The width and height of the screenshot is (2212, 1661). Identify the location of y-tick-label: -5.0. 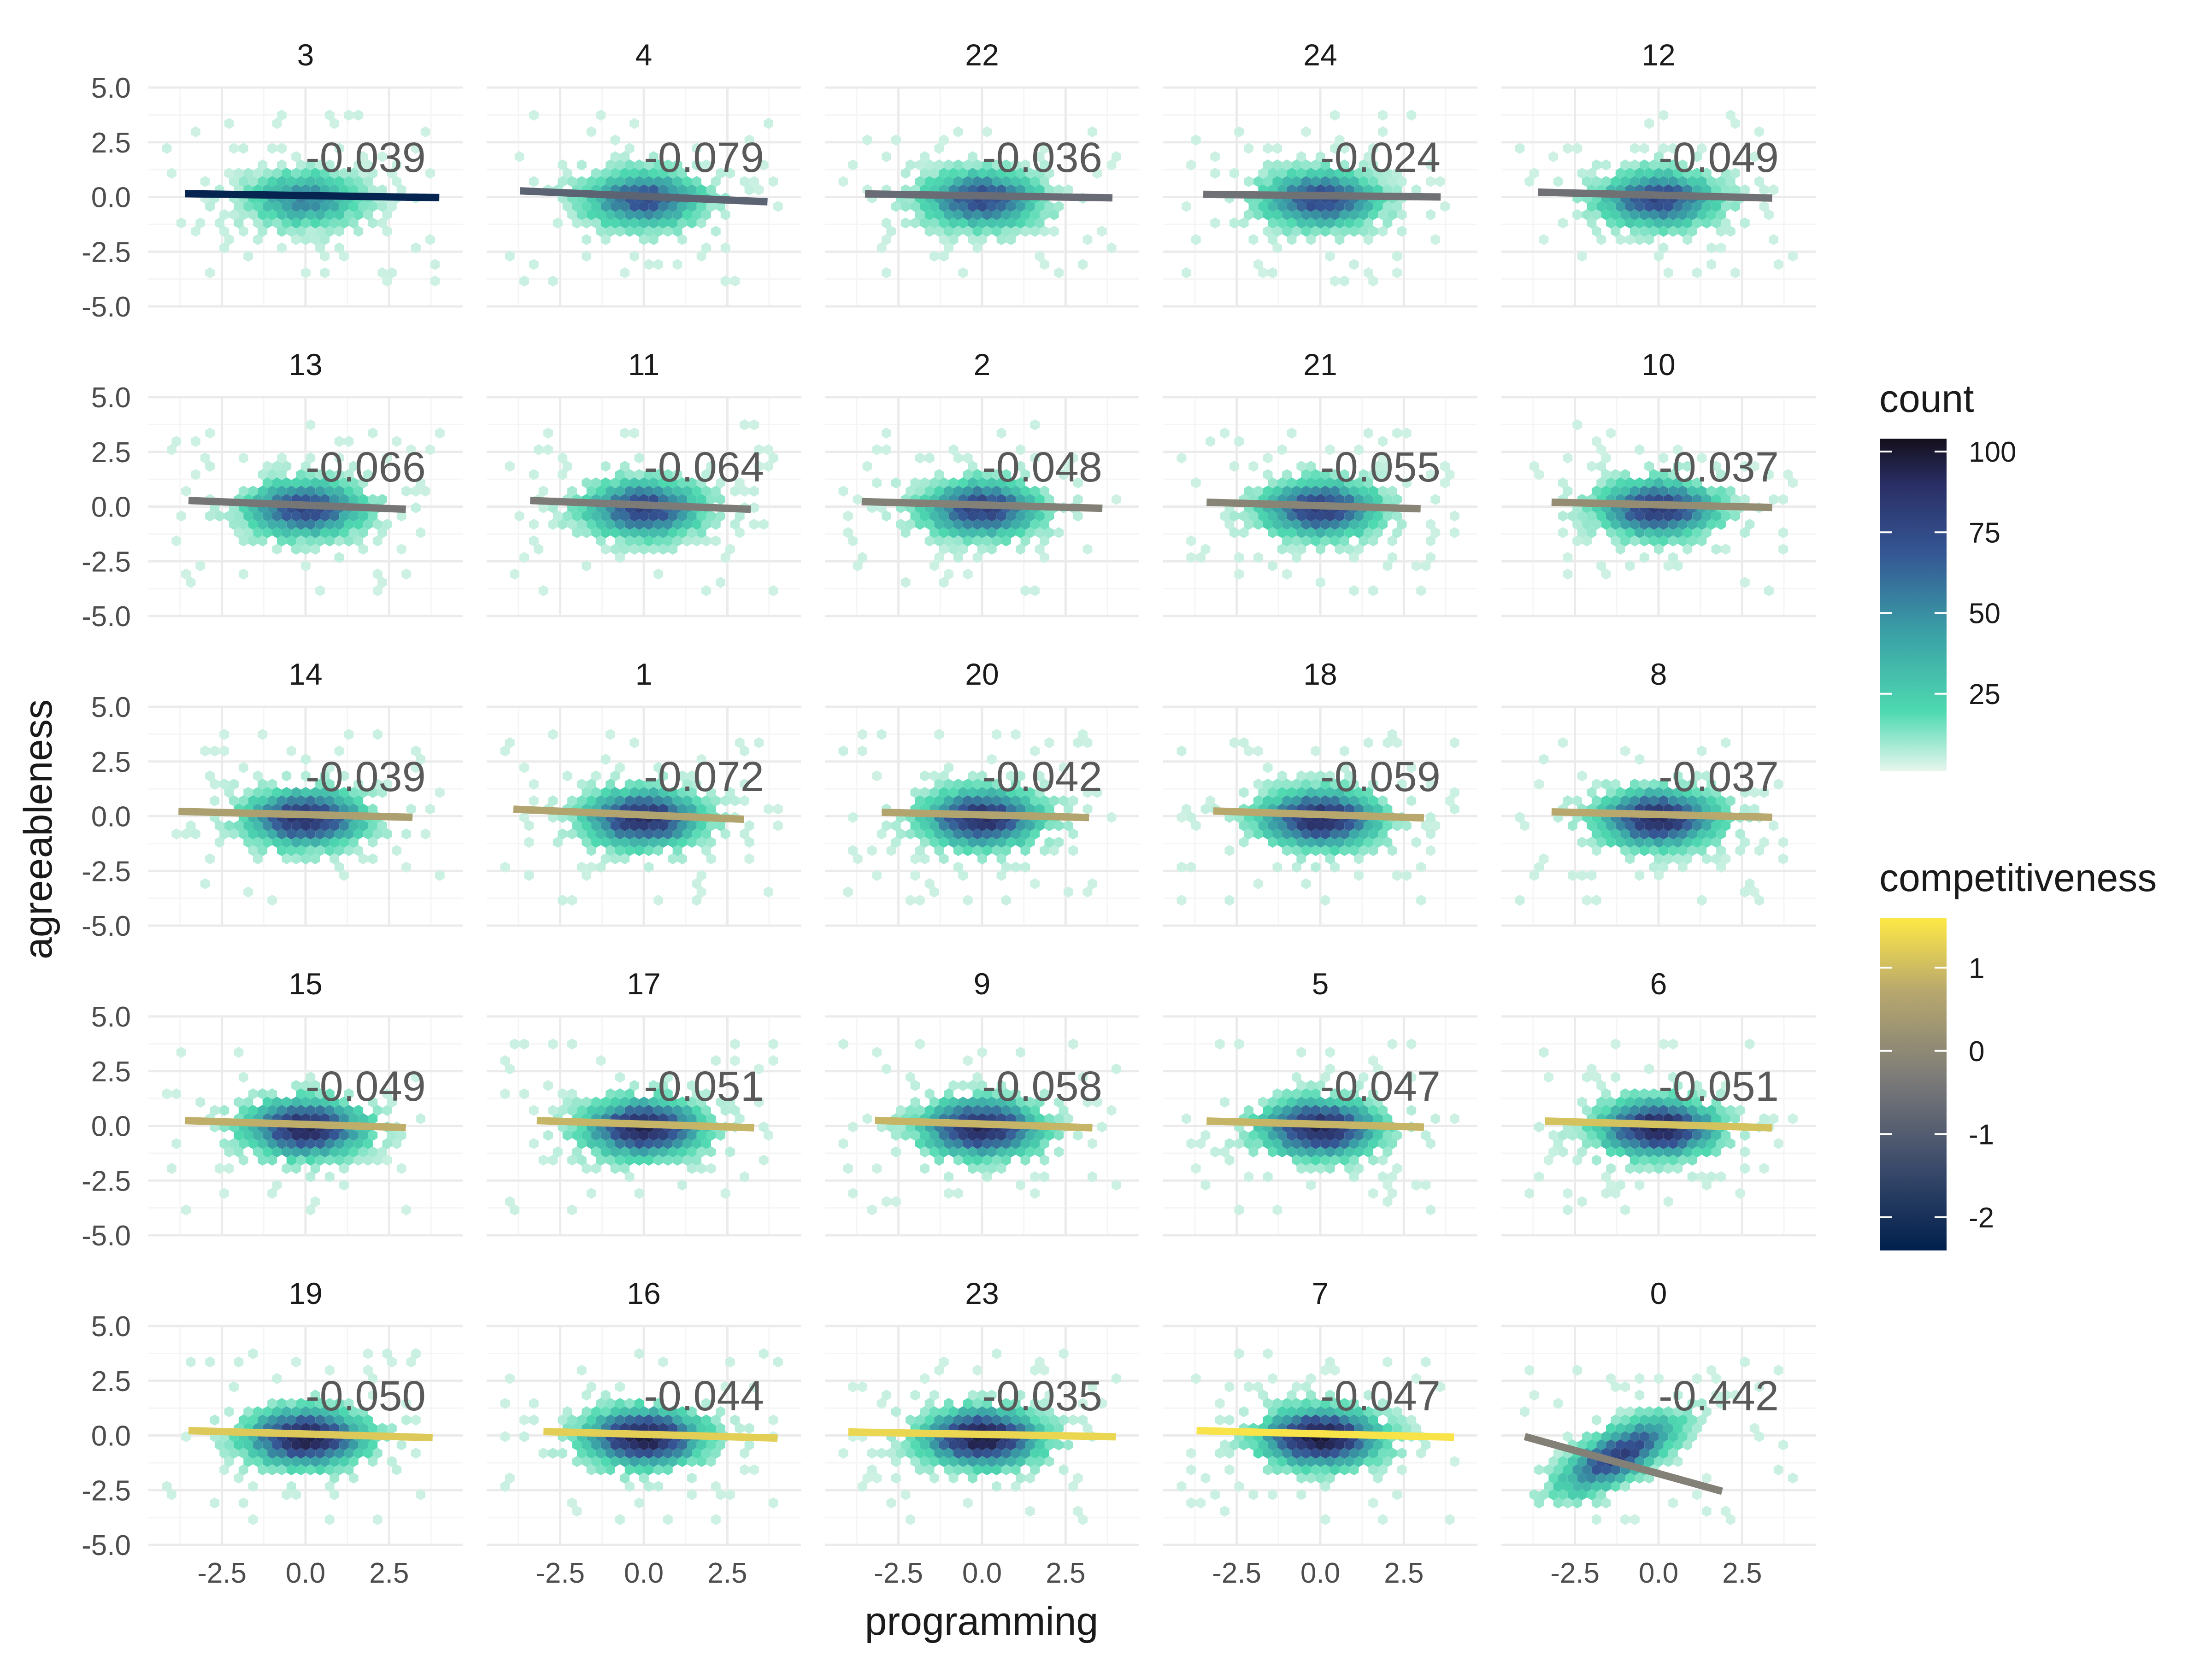
(106, 926).